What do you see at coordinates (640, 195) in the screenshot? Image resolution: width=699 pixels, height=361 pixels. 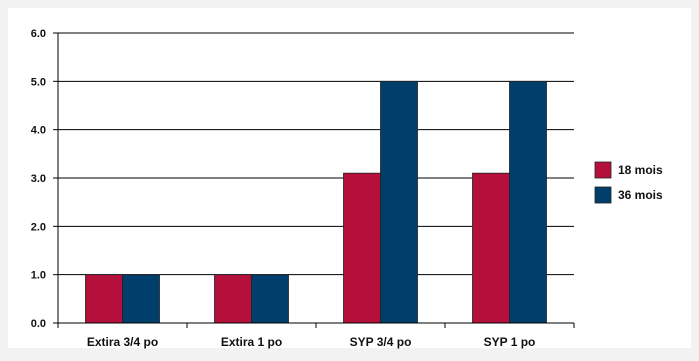 I see `legend-label: 36 mois` at bounding box center [640, 195].